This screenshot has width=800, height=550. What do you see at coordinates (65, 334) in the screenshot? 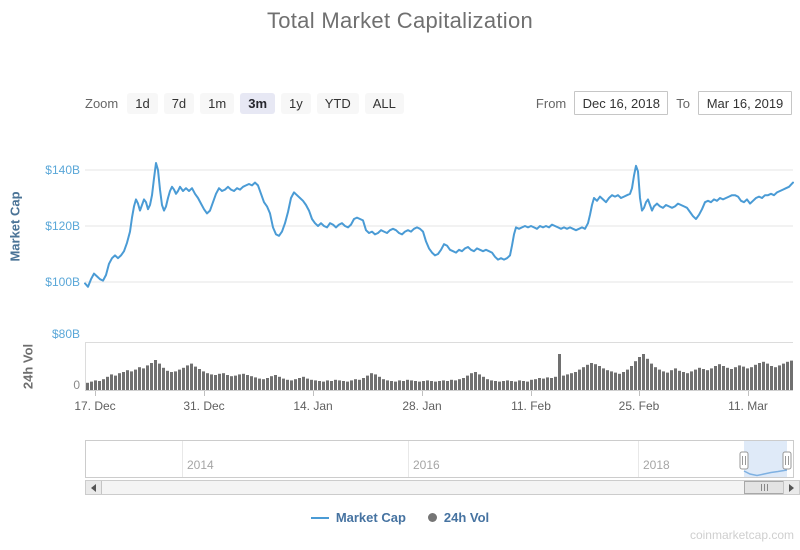
I see `y-axis-label-80b: $80B` at bounding box center [65, 334].